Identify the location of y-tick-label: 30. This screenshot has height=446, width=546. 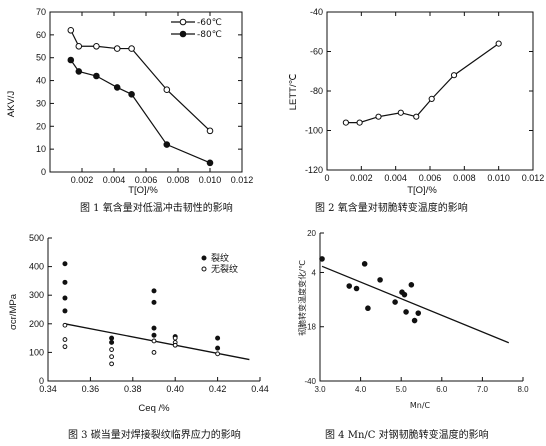
(41, 103).